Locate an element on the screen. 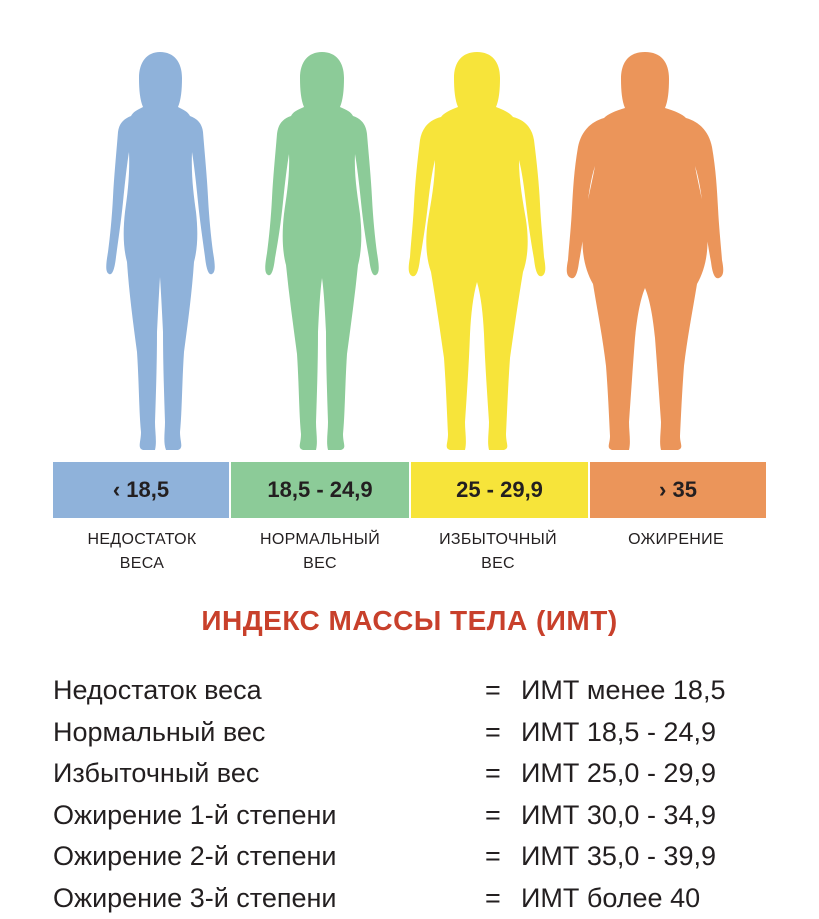 This screenshot has width=819, height=919. label-obese-line1: ОЖИРЕНИЕ is located at coordinates (676, 539).